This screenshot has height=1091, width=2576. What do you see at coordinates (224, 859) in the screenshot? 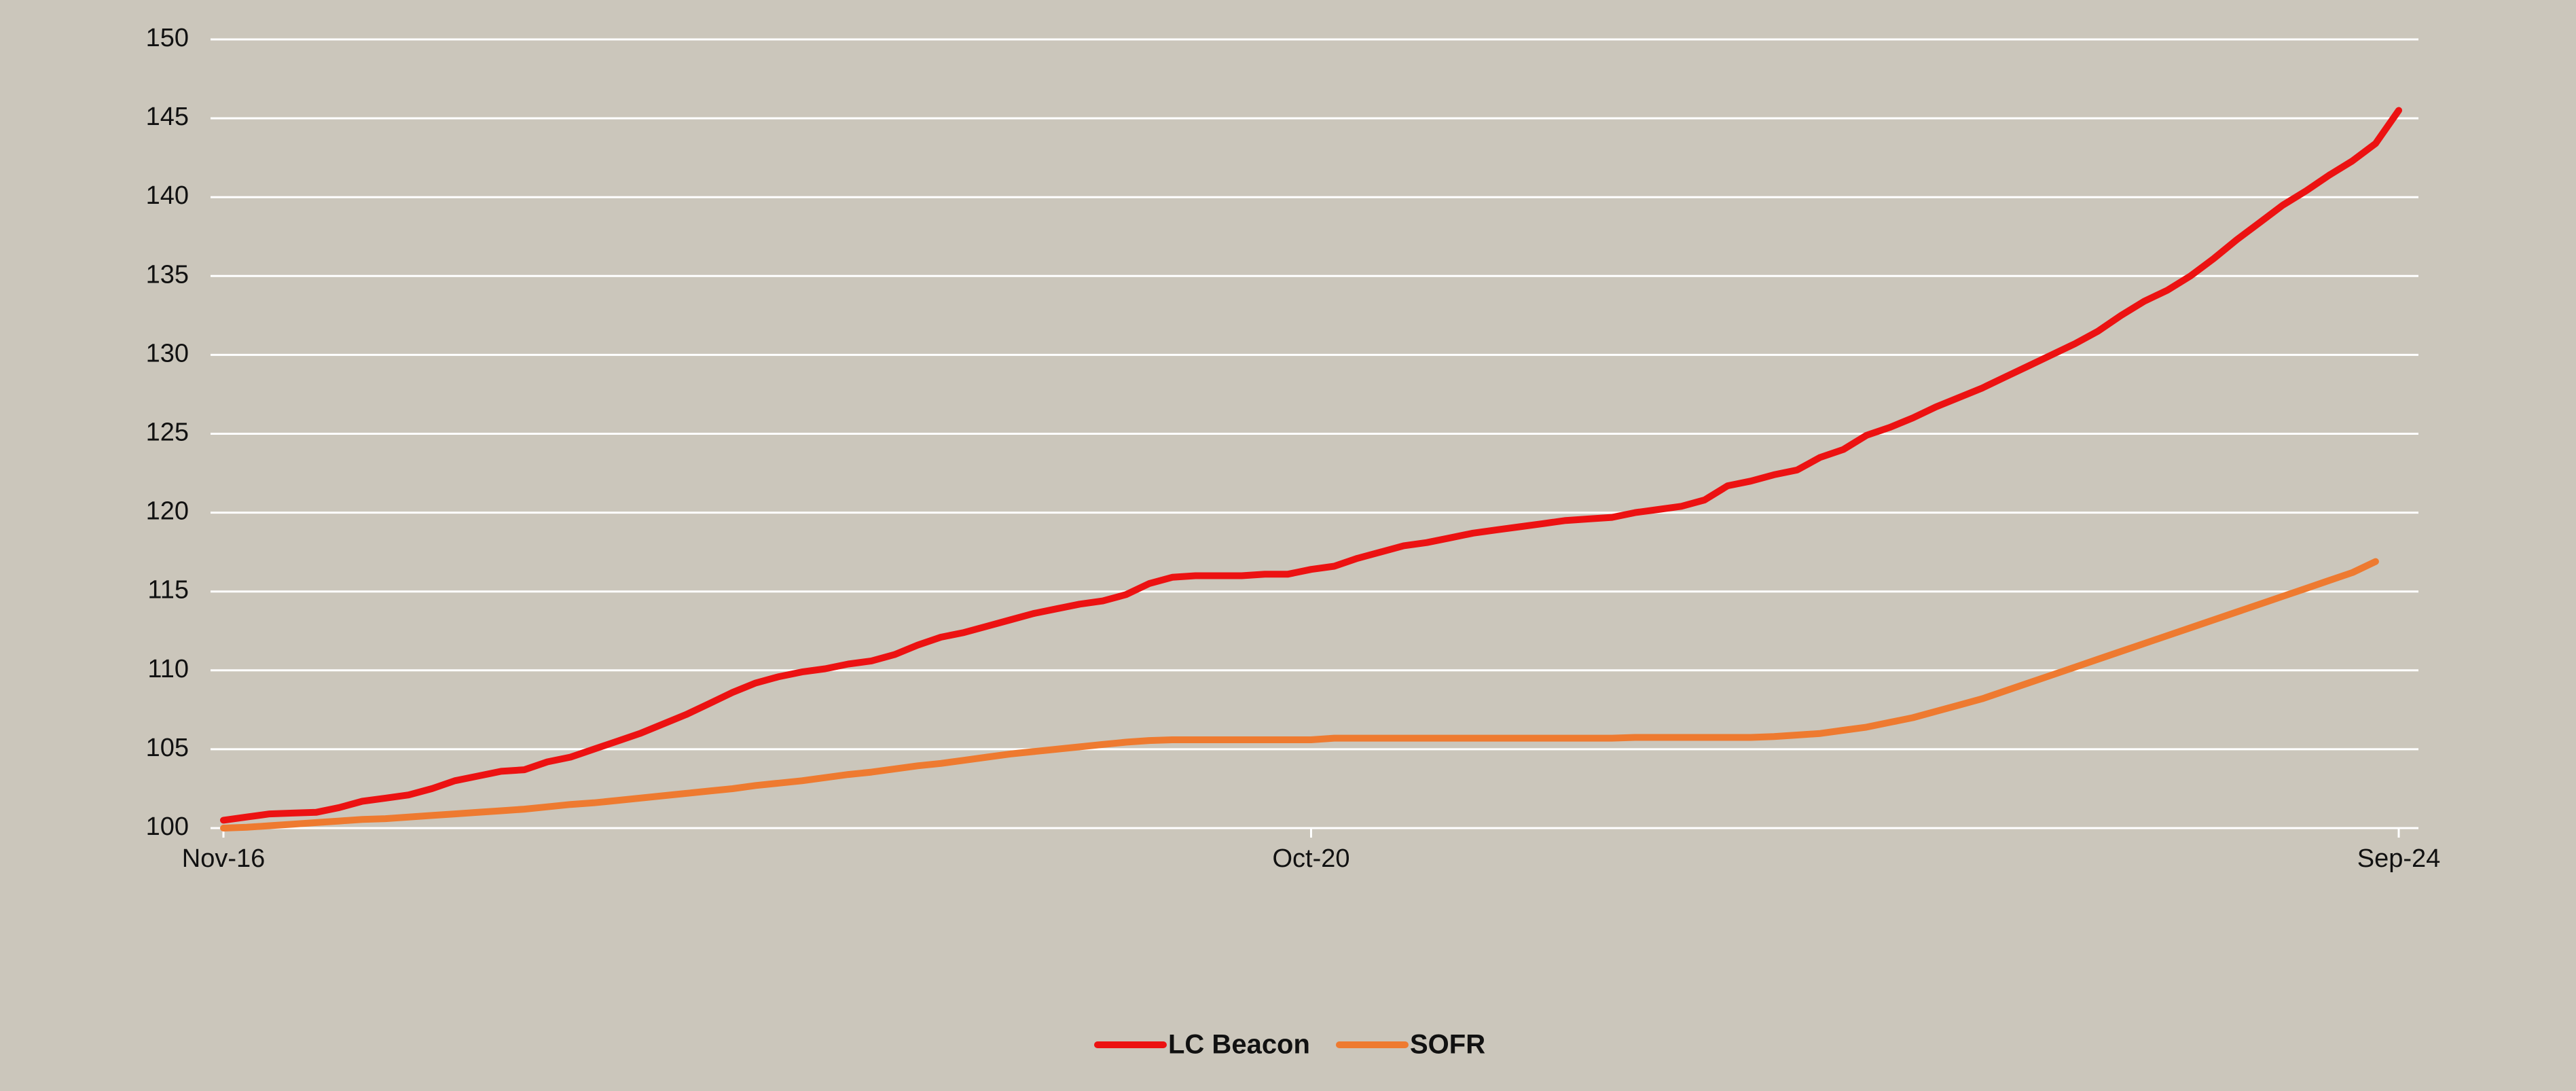
I see `x-tick-label: Nov-16` at bounding box center [224, 859].